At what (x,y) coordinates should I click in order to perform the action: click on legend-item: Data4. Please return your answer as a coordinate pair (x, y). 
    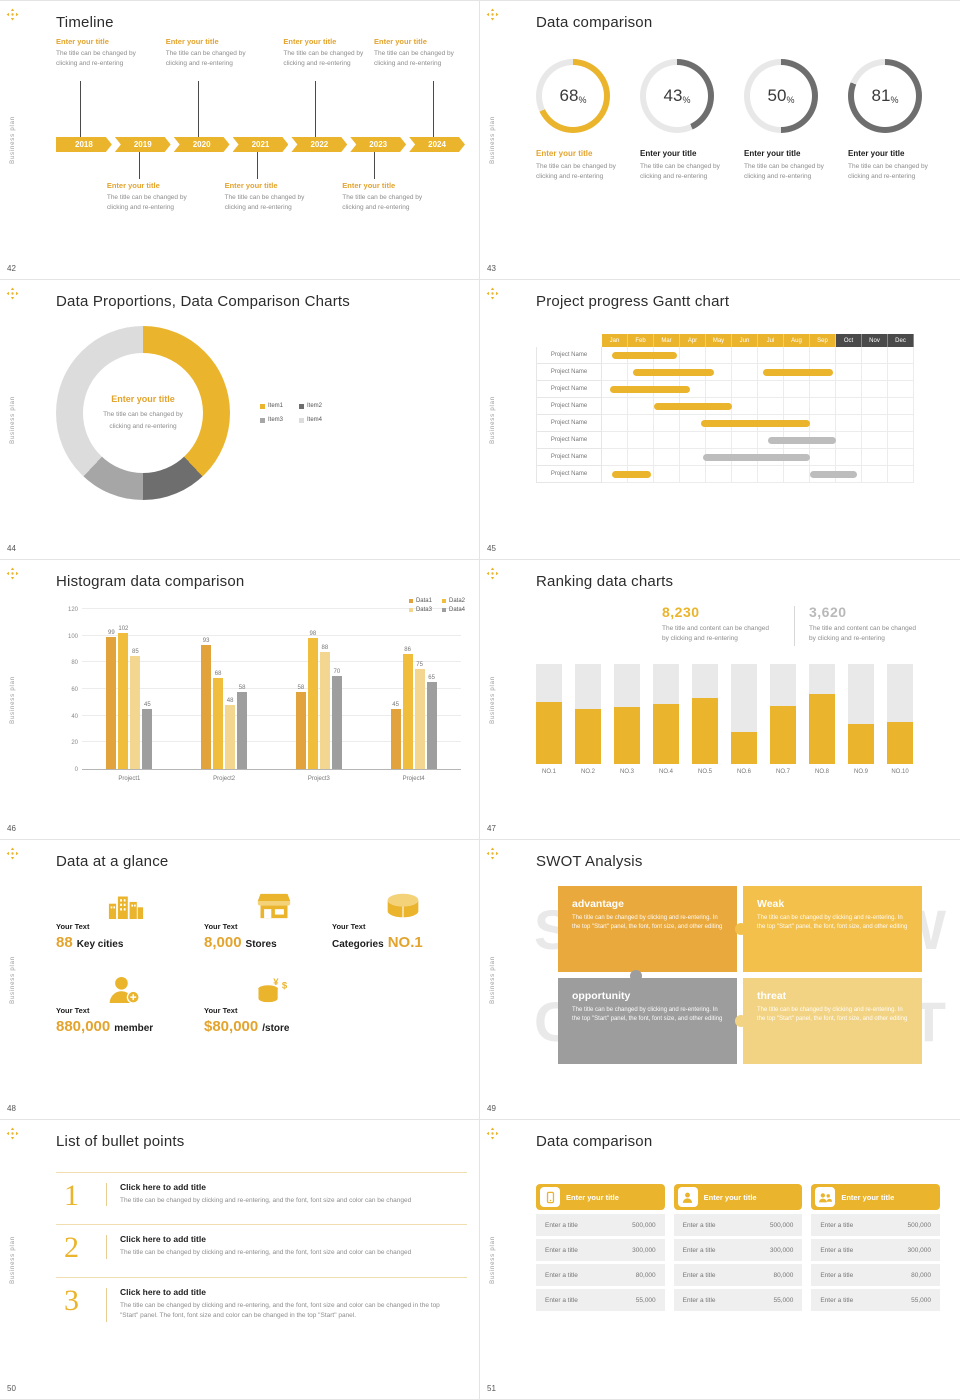
    Looking at the image, I should click on (453, 610).